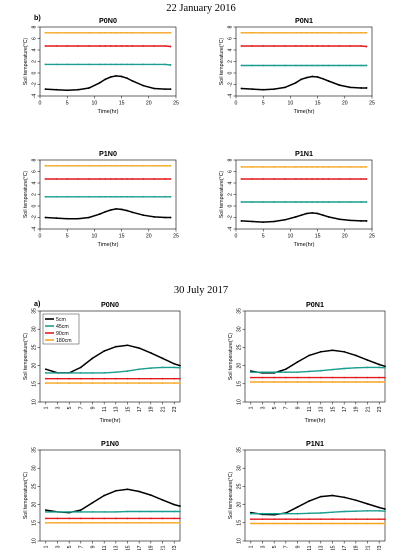 Image resolution: width=403 pixels, height=550 pixels. I want to click on x-tick-label: 13, so click(322, 409).